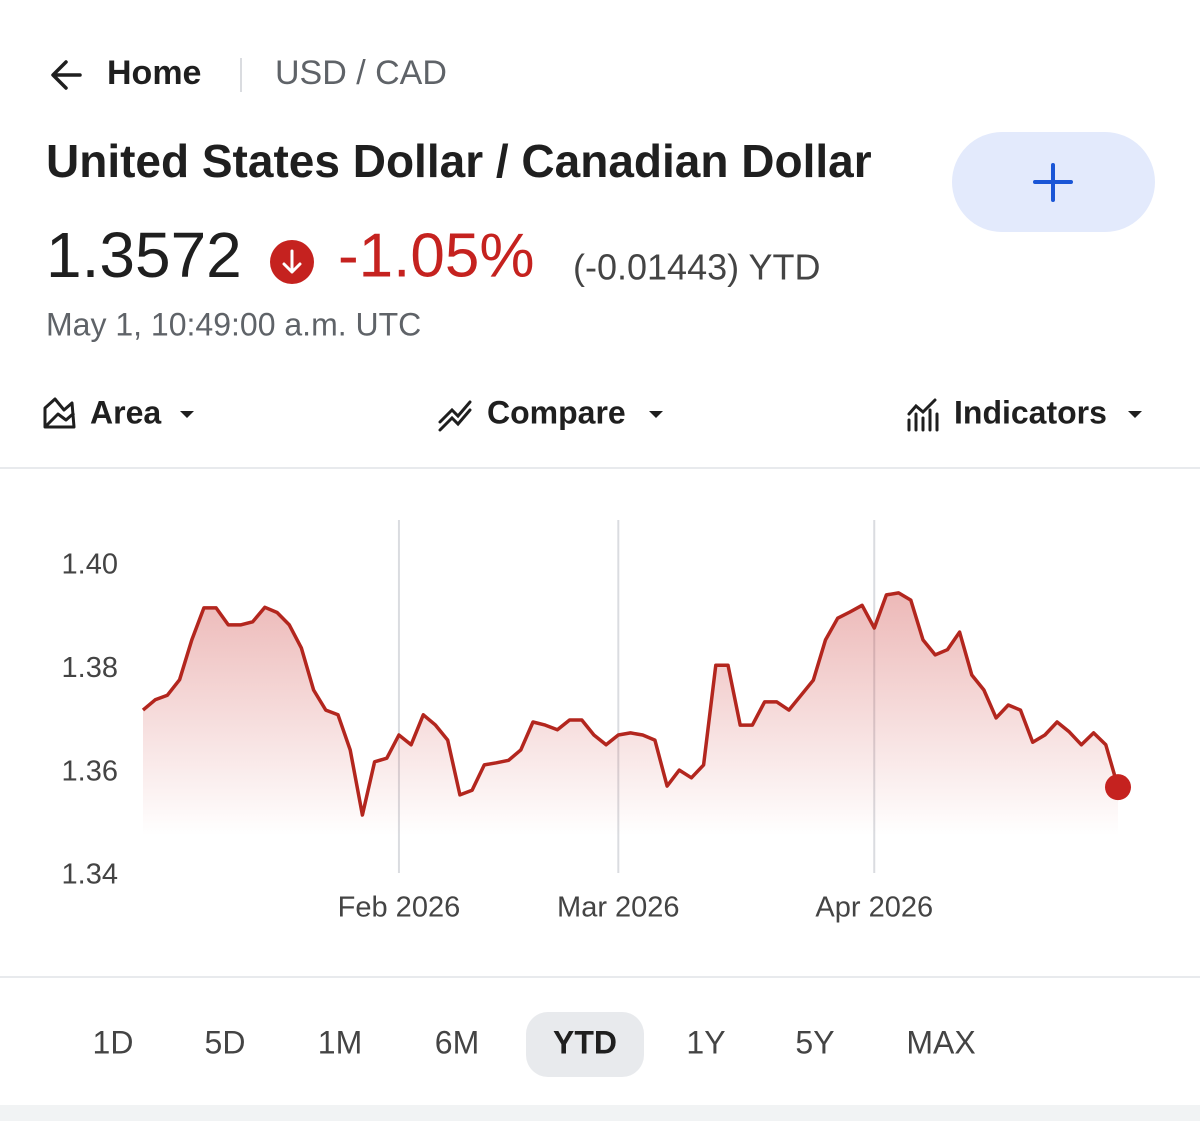  I want to click on breadcrumb: USD / CAD, so click(361, 73).